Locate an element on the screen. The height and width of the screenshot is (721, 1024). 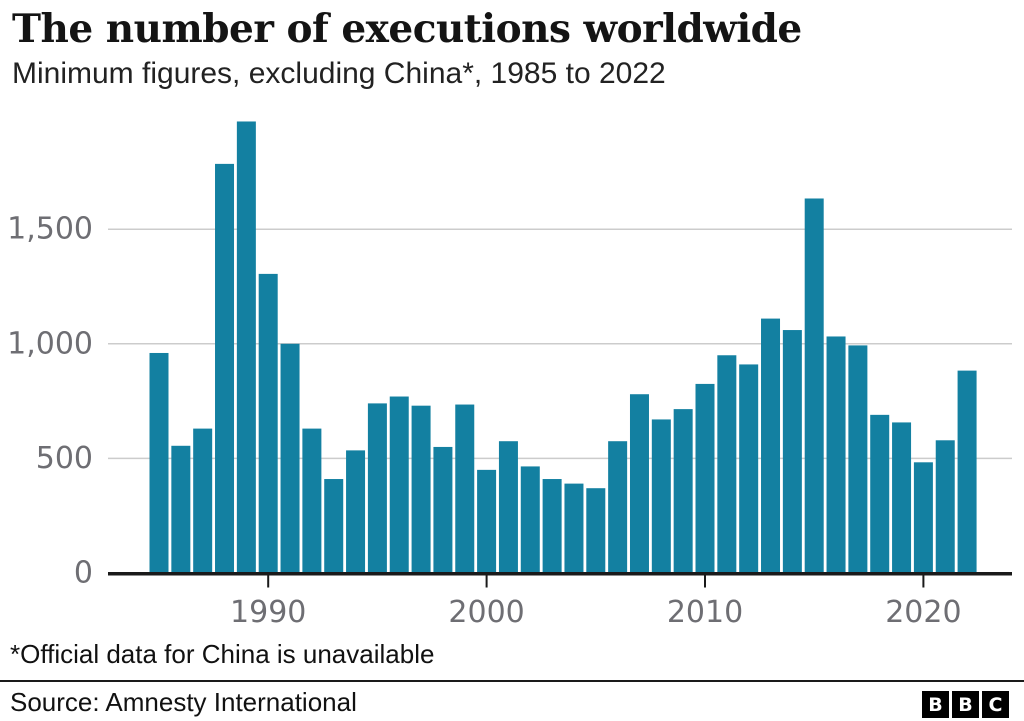
y-tick-label-1500: 1,500 is located at coordinates (50, 229).